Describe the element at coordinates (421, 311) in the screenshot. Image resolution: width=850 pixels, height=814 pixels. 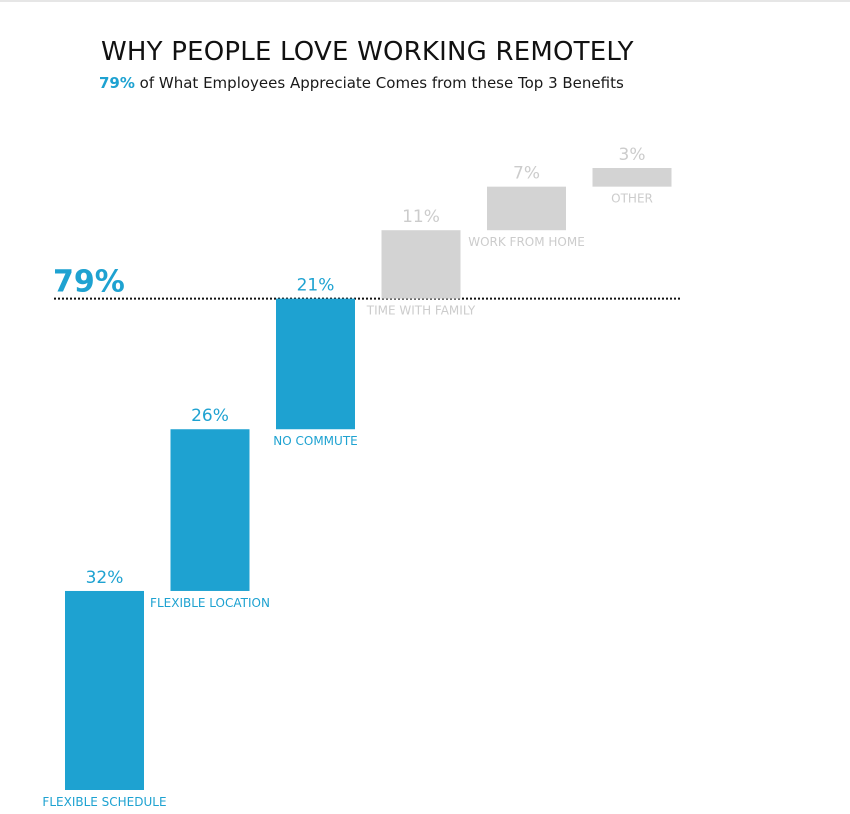
I see `category-label-time-with-family: TIME WITH FAMILY` at that location.